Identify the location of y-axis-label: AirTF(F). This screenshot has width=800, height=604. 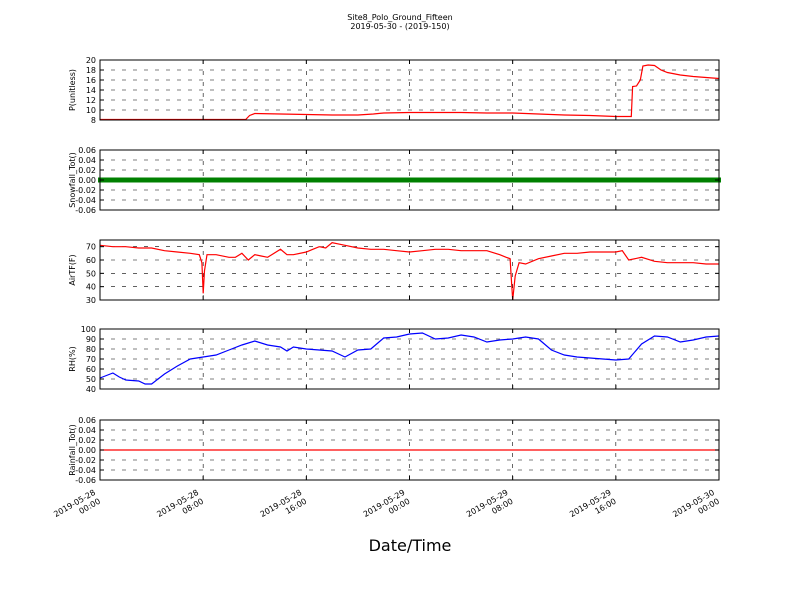
(72, 269).